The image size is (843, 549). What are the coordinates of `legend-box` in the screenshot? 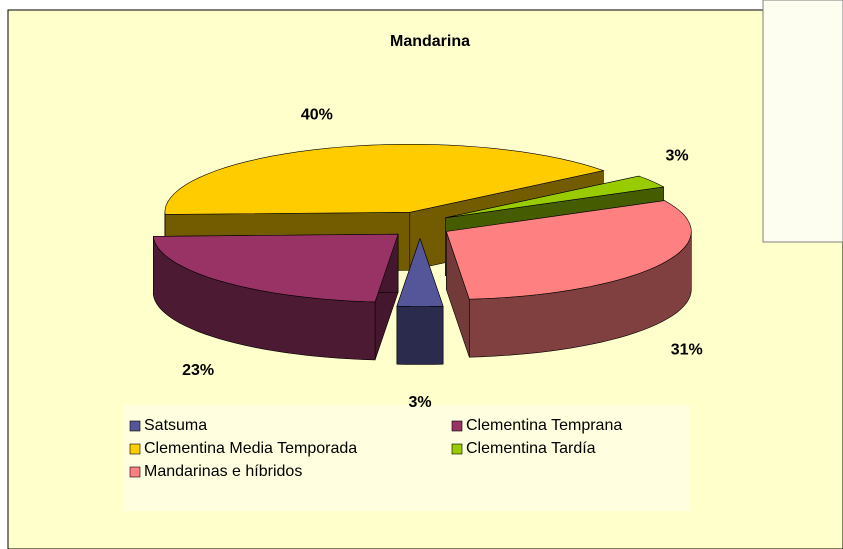 It's located at (406, 458).